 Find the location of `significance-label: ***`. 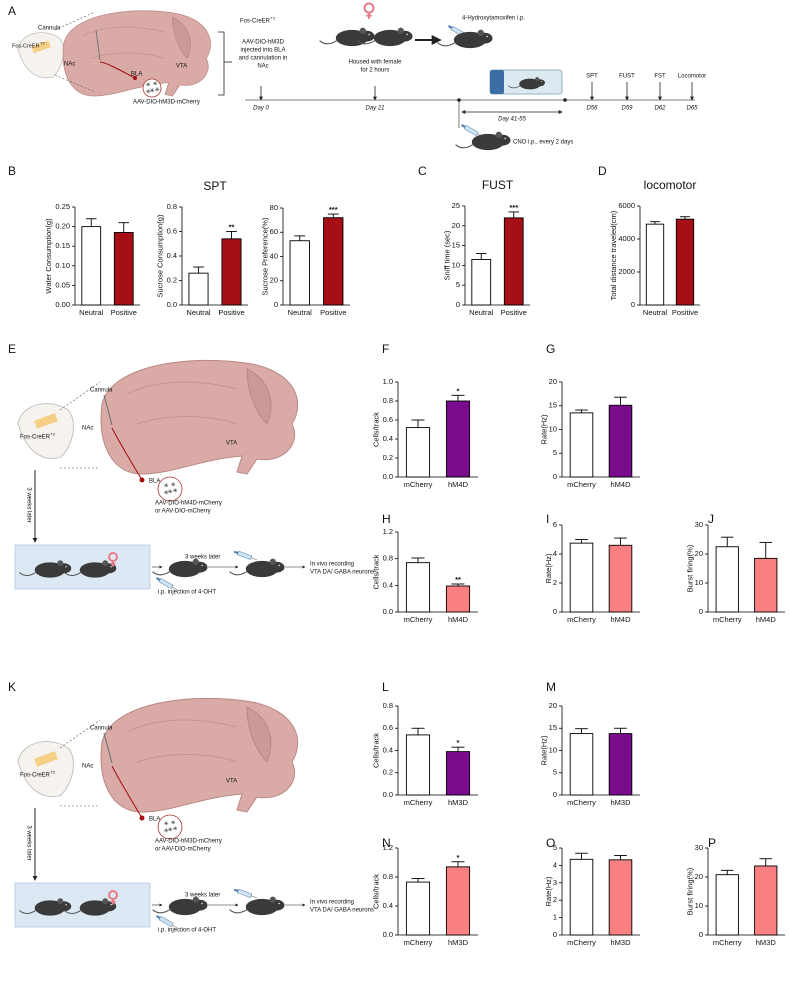

significance-label: *** is located at coordinates (333, 209).